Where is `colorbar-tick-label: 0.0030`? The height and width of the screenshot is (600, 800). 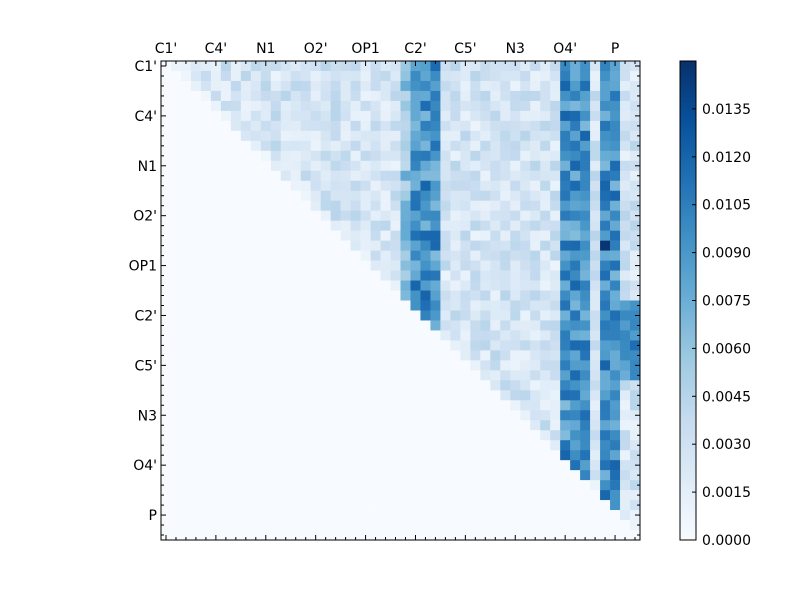
colorbar-tick-label: 0.0030 is located at coordinates (726, 445).